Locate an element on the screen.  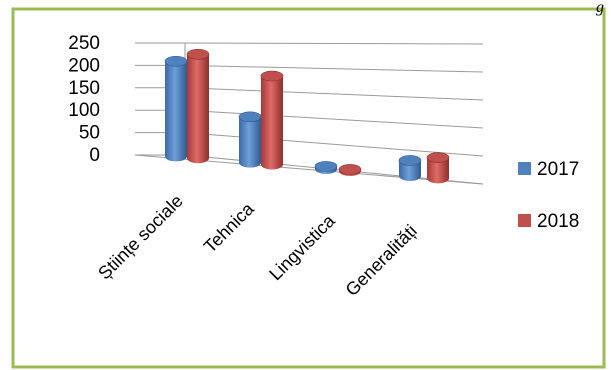
y-tick-label: 50 is located at coordinates (89, 133).